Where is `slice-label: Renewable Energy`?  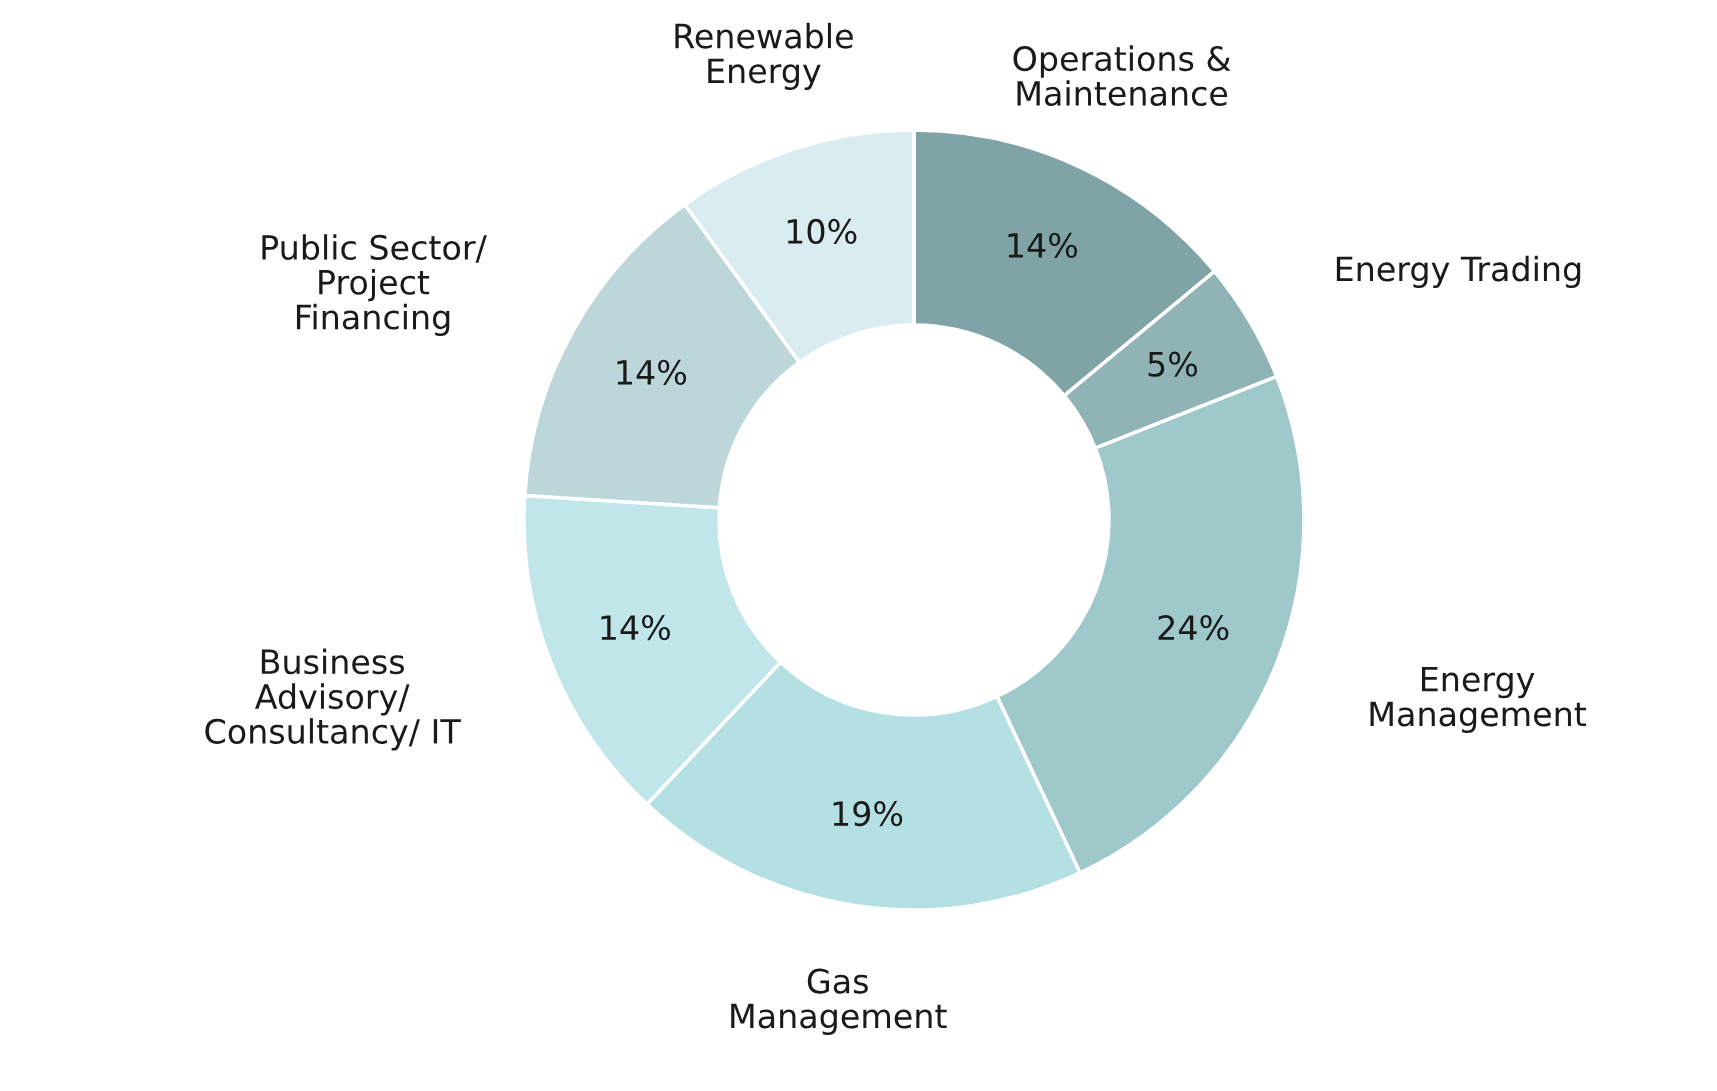
slice-label: Renewable Energy is located at coordinates (764, 56).